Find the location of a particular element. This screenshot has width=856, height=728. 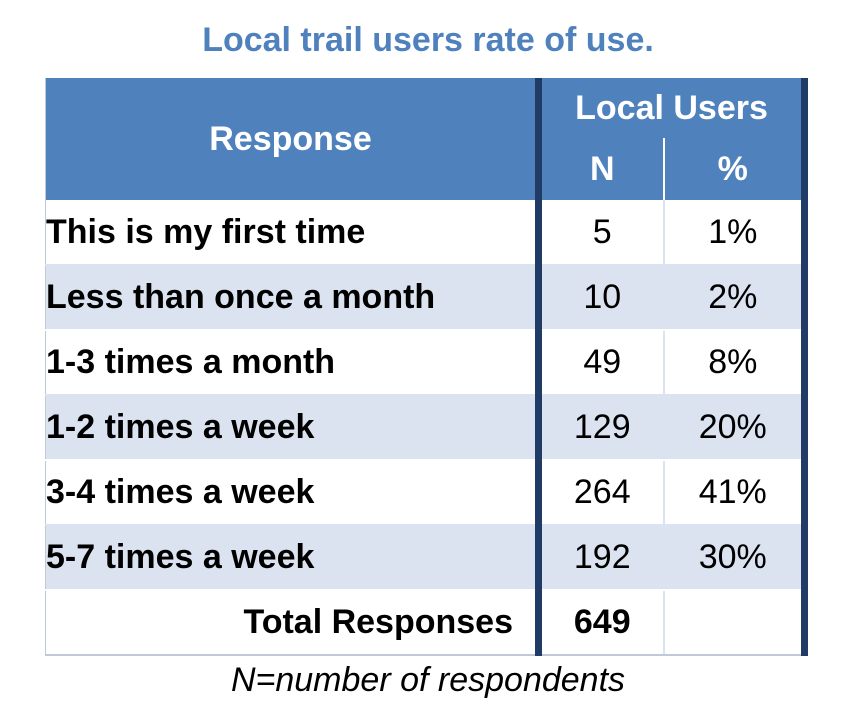

row-n: 5 is located at coordinates (601, 233).